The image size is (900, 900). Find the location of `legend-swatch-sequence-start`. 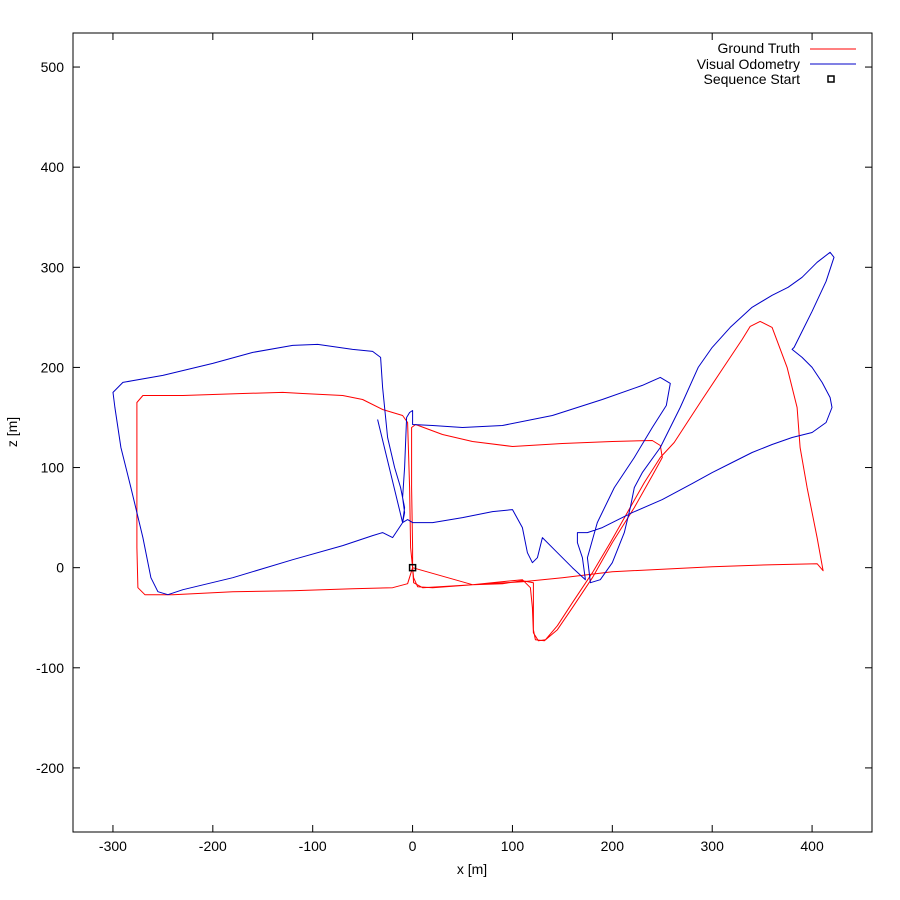

legend-swatch-sequence-start is located at coordinates (831, 79).